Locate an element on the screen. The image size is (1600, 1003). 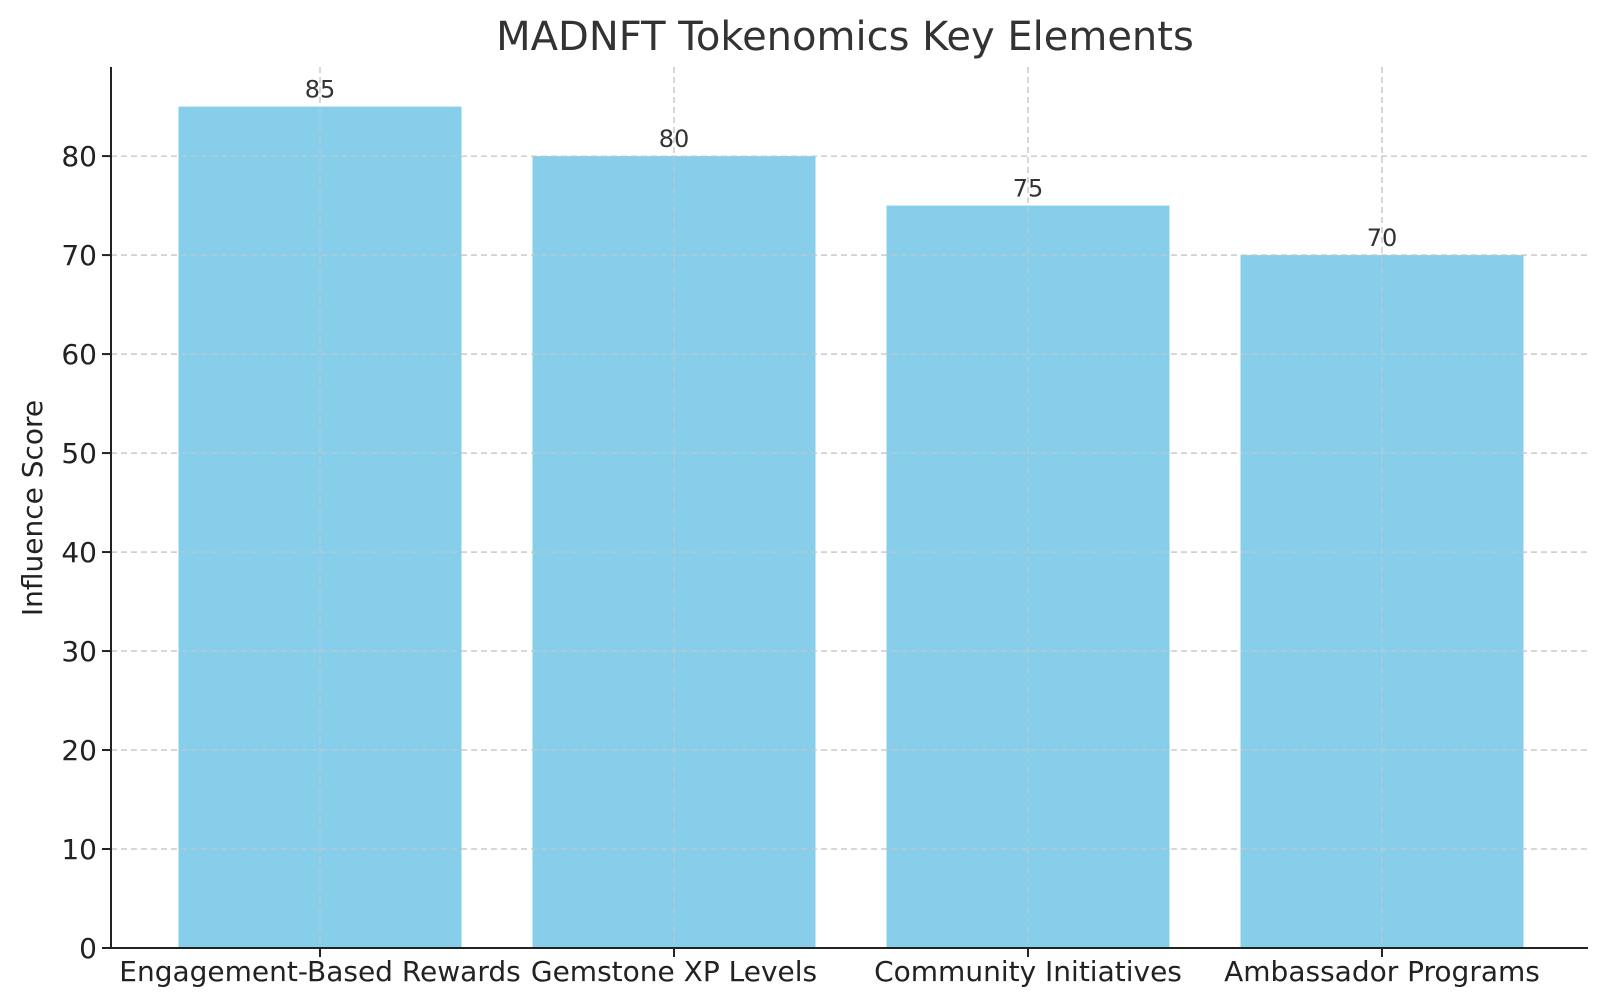
data-label: 70 is located at coordinates (1382, 238).